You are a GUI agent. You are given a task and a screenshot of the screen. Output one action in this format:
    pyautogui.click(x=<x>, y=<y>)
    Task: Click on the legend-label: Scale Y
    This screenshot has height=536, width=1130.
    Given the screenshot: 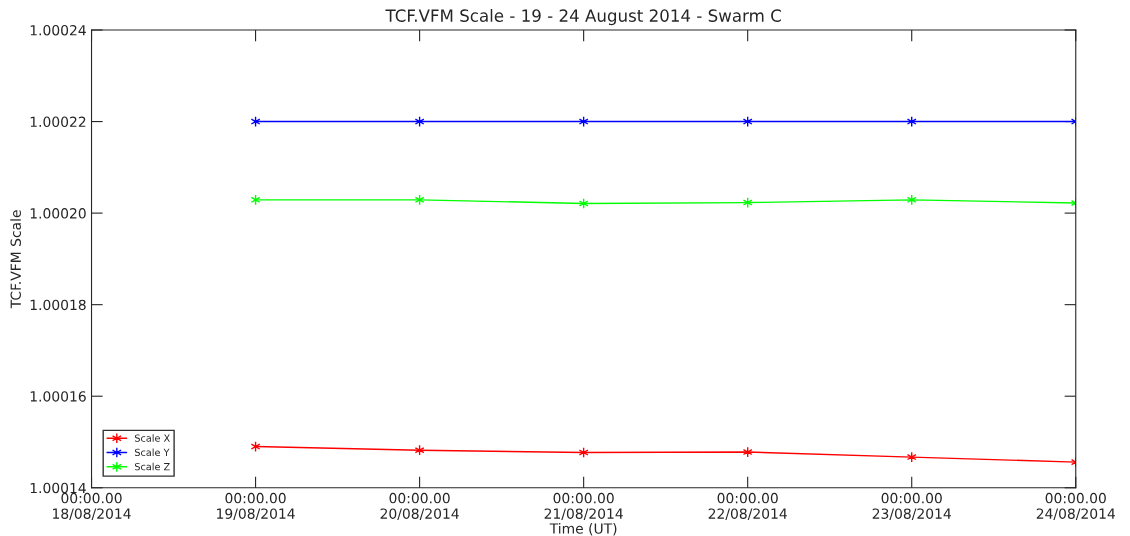 What is the action you would take?
    pyautogui.click(x=152, y=452)
    